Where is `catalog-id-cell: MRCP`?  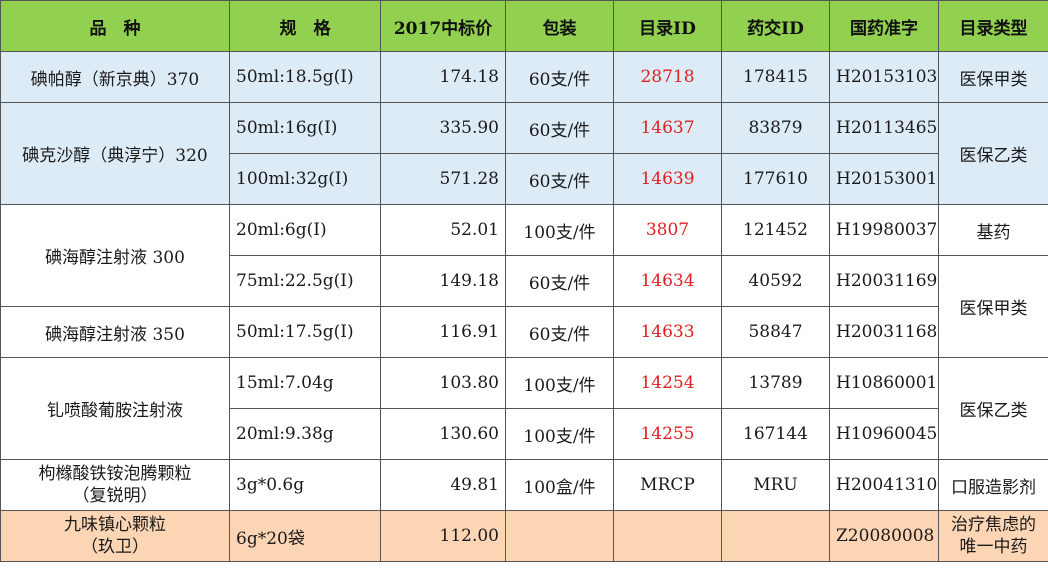 catalog-id-cell: MRCP is located at coordinates (667, 485).